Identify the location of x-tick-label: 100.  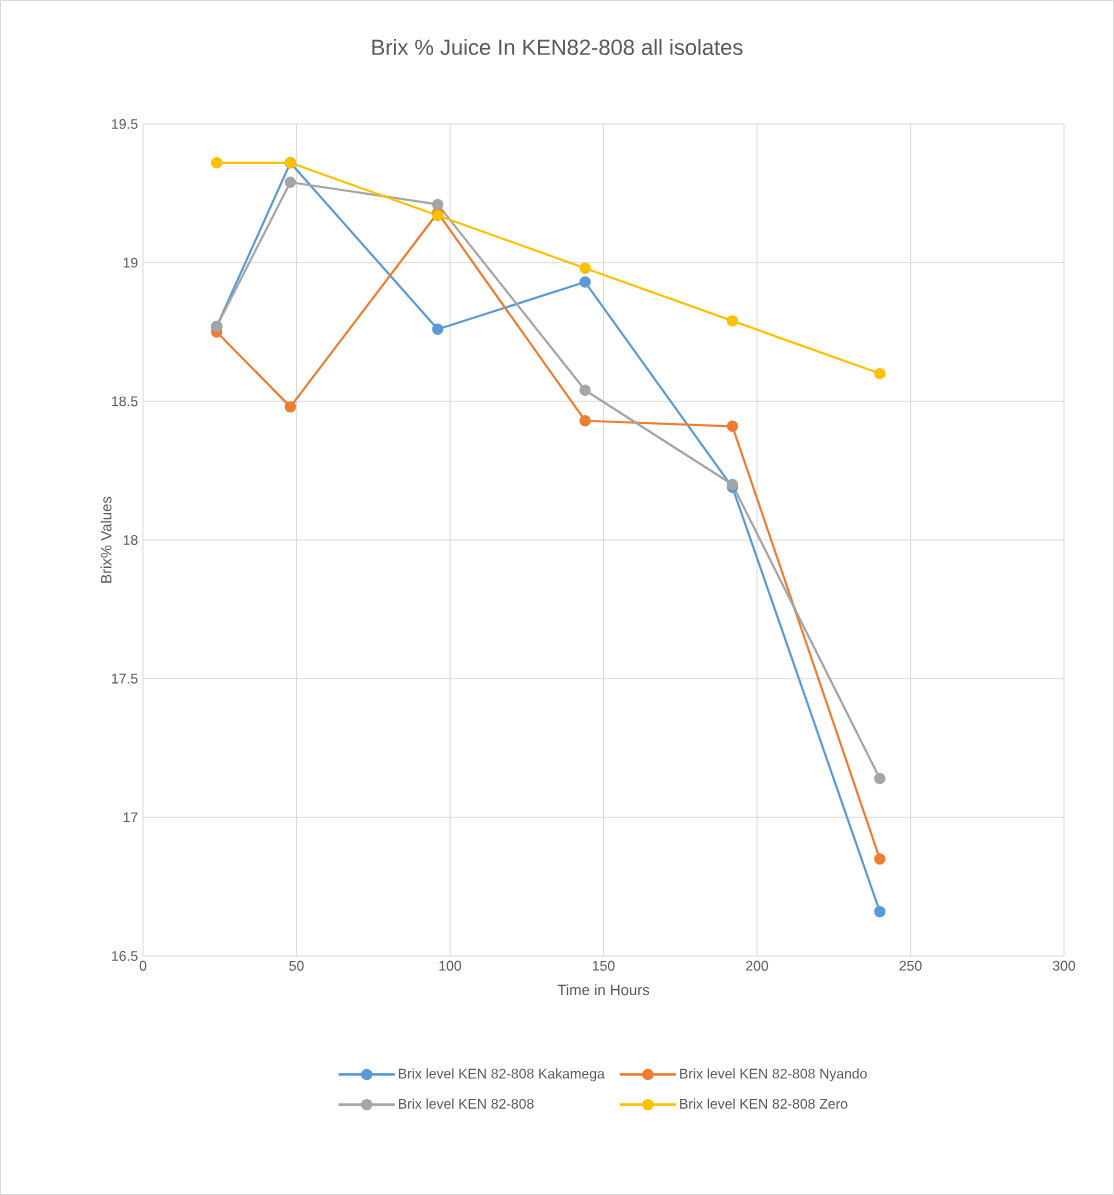
(450, 965).